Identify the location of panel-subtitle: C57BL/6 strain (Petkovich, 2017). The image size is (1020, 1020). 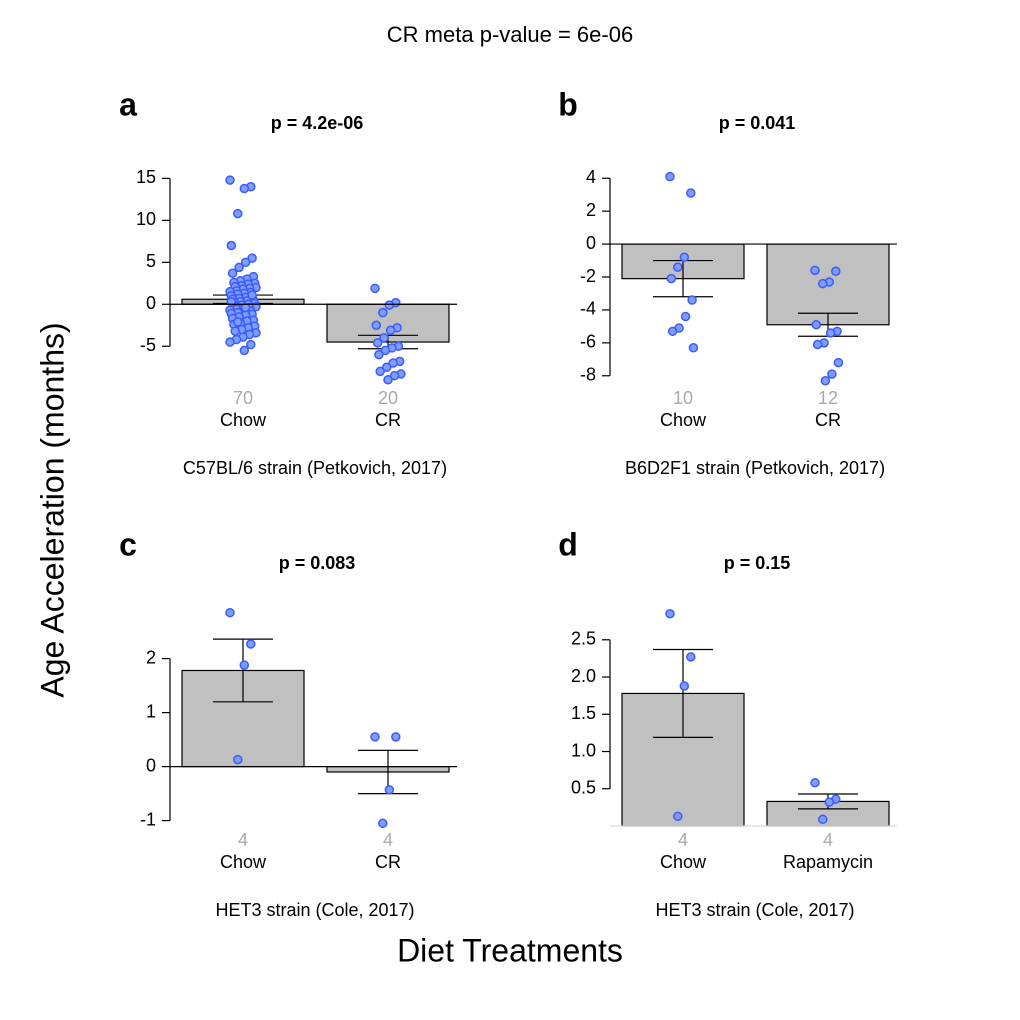
(315, 468).